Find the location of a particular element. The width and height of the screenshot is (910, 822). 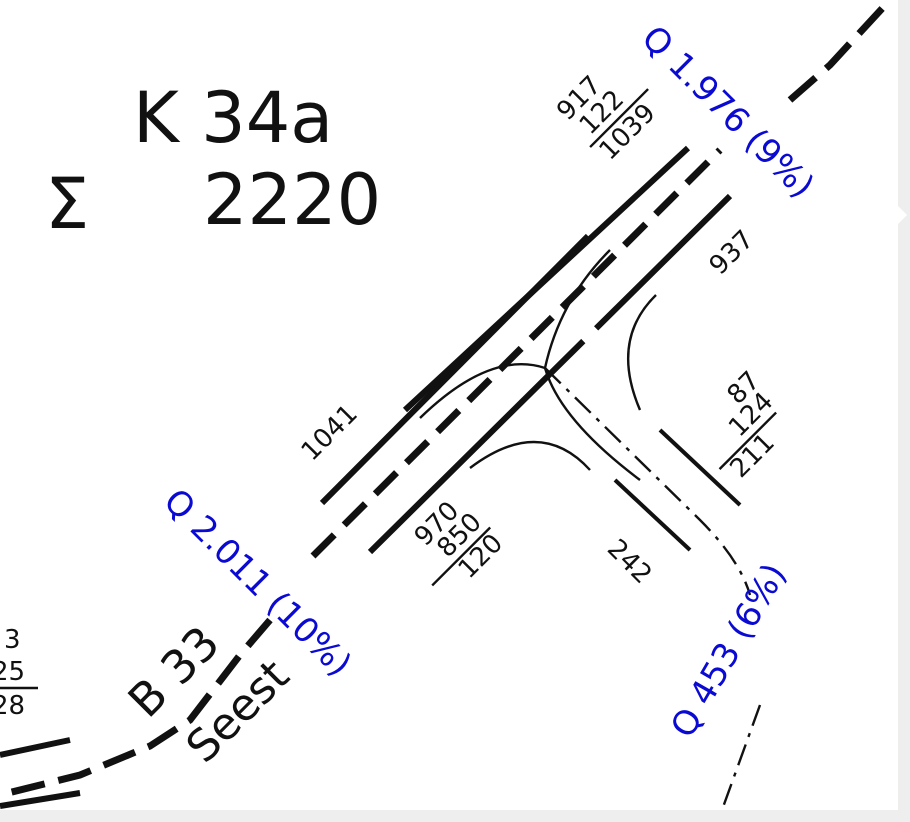

count-se-right: 242 is located at coordinates (629, 562).